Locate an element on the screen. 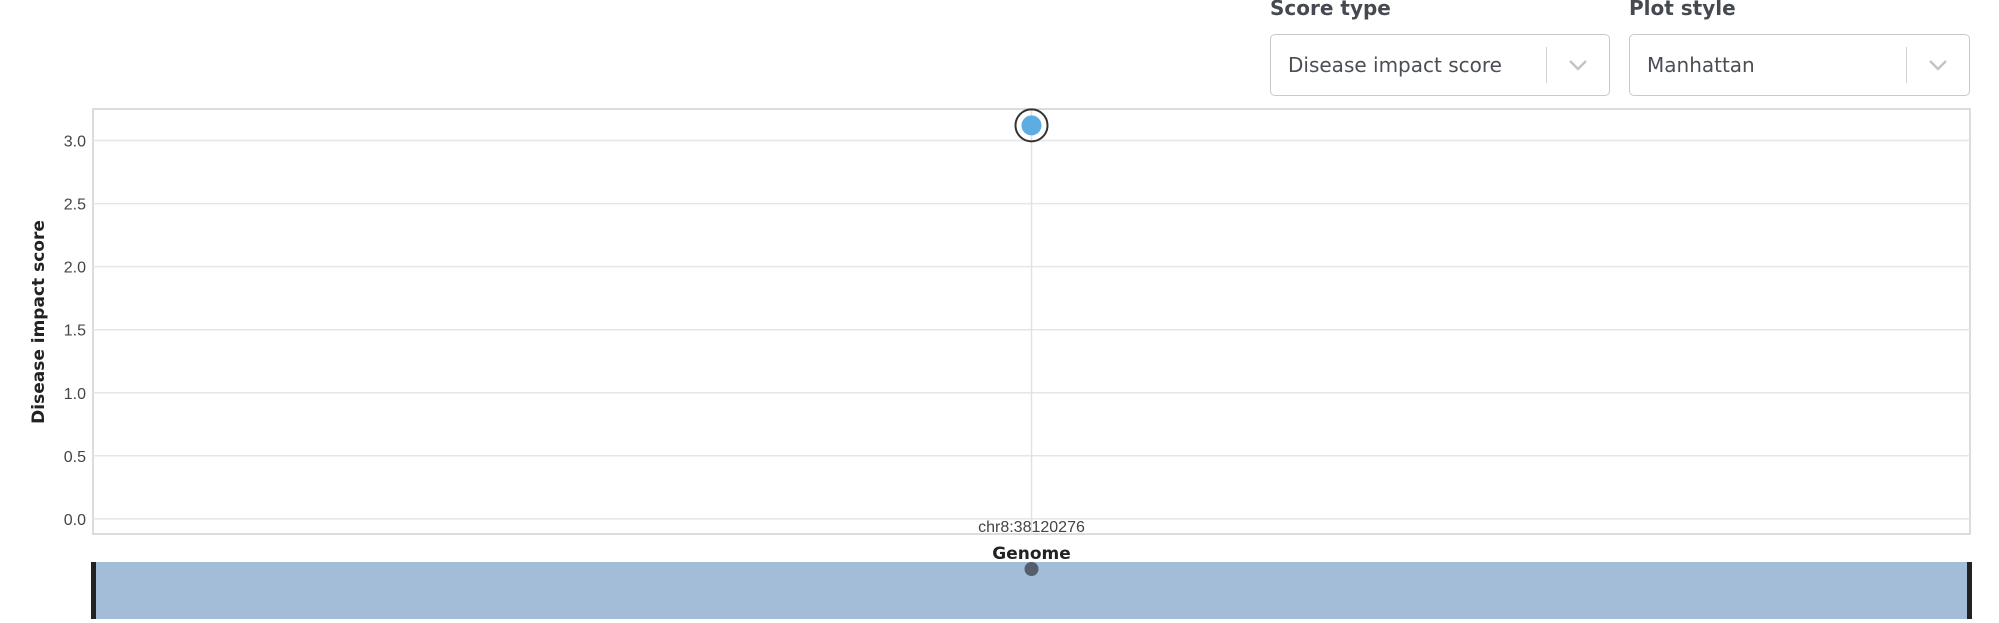 This screenshot has width=1999, height=623. y-axis-title: Disease impact score is located at coordinates (39, 322).